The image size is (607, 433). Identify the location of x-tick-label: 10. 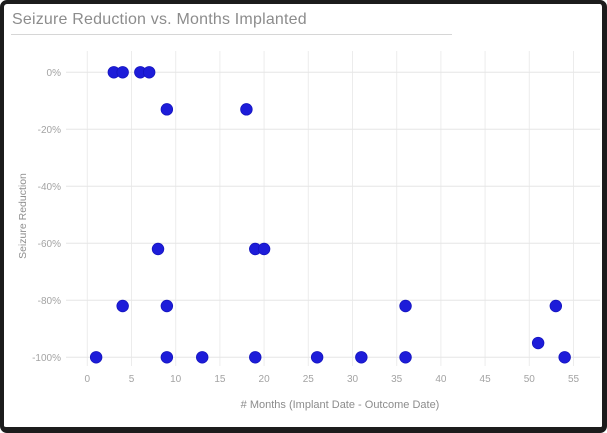
(176, 379).